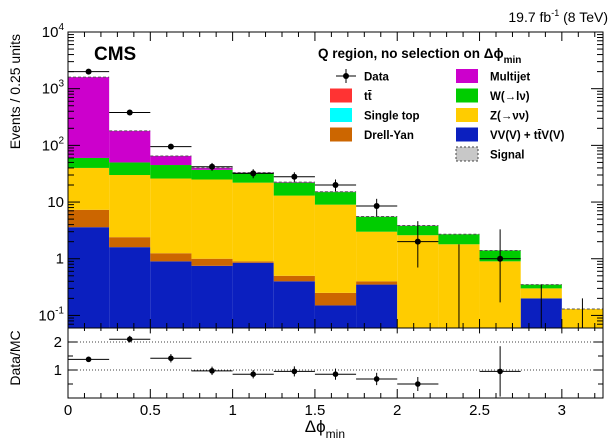 This screenshot has width=613, height=447. Describe the element at coordinates (15, 91) in the screenshot. I see `y-axis-label: Events / 0.25 units` at that location.